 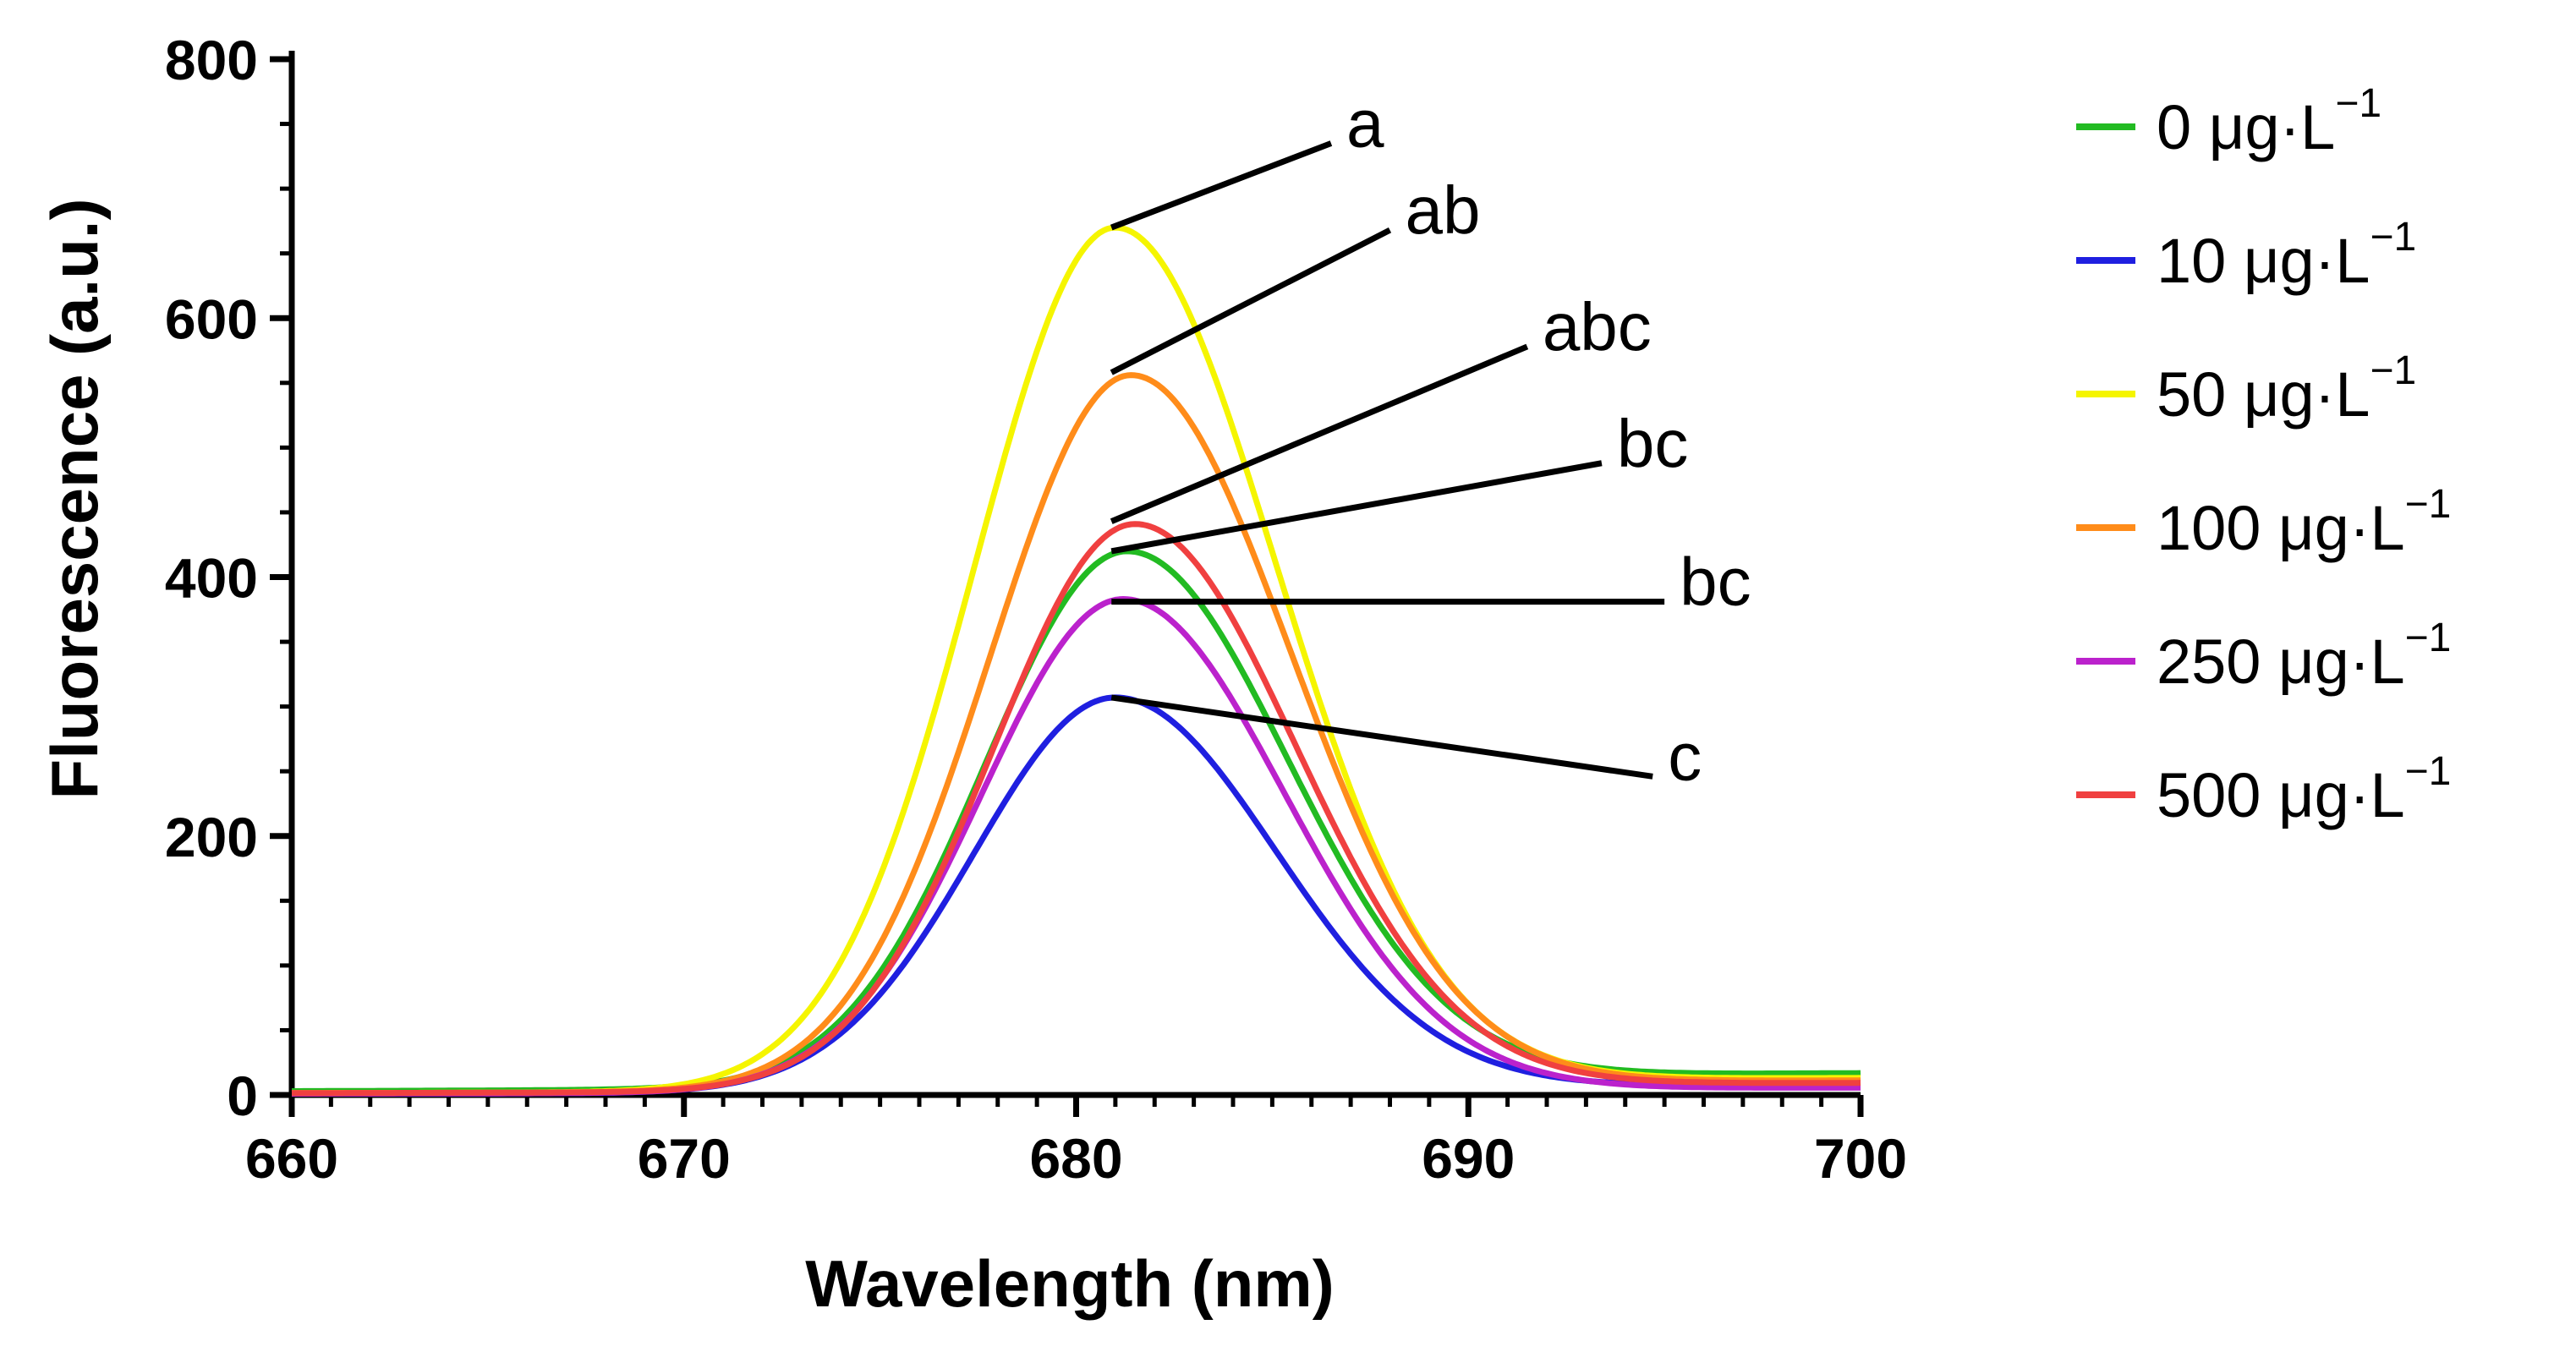 What do you see at coordinates (2281, 795) in the screenshot?
I see `legend-label-base: 500 μg·L` at bounding box center [2281, 795].